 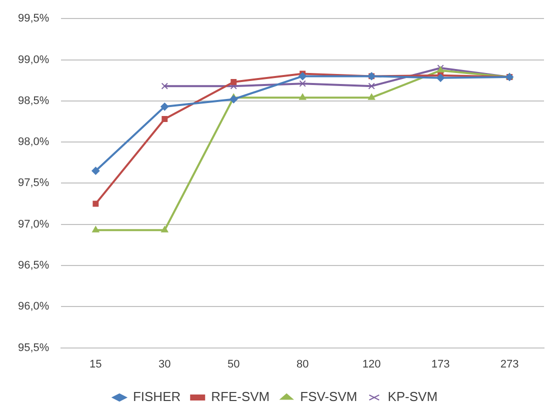 What do you see at coordinates (240, 396) in the screenshot?
I see `legend-label: RFE-SVM` at bounding box center [240, 396].